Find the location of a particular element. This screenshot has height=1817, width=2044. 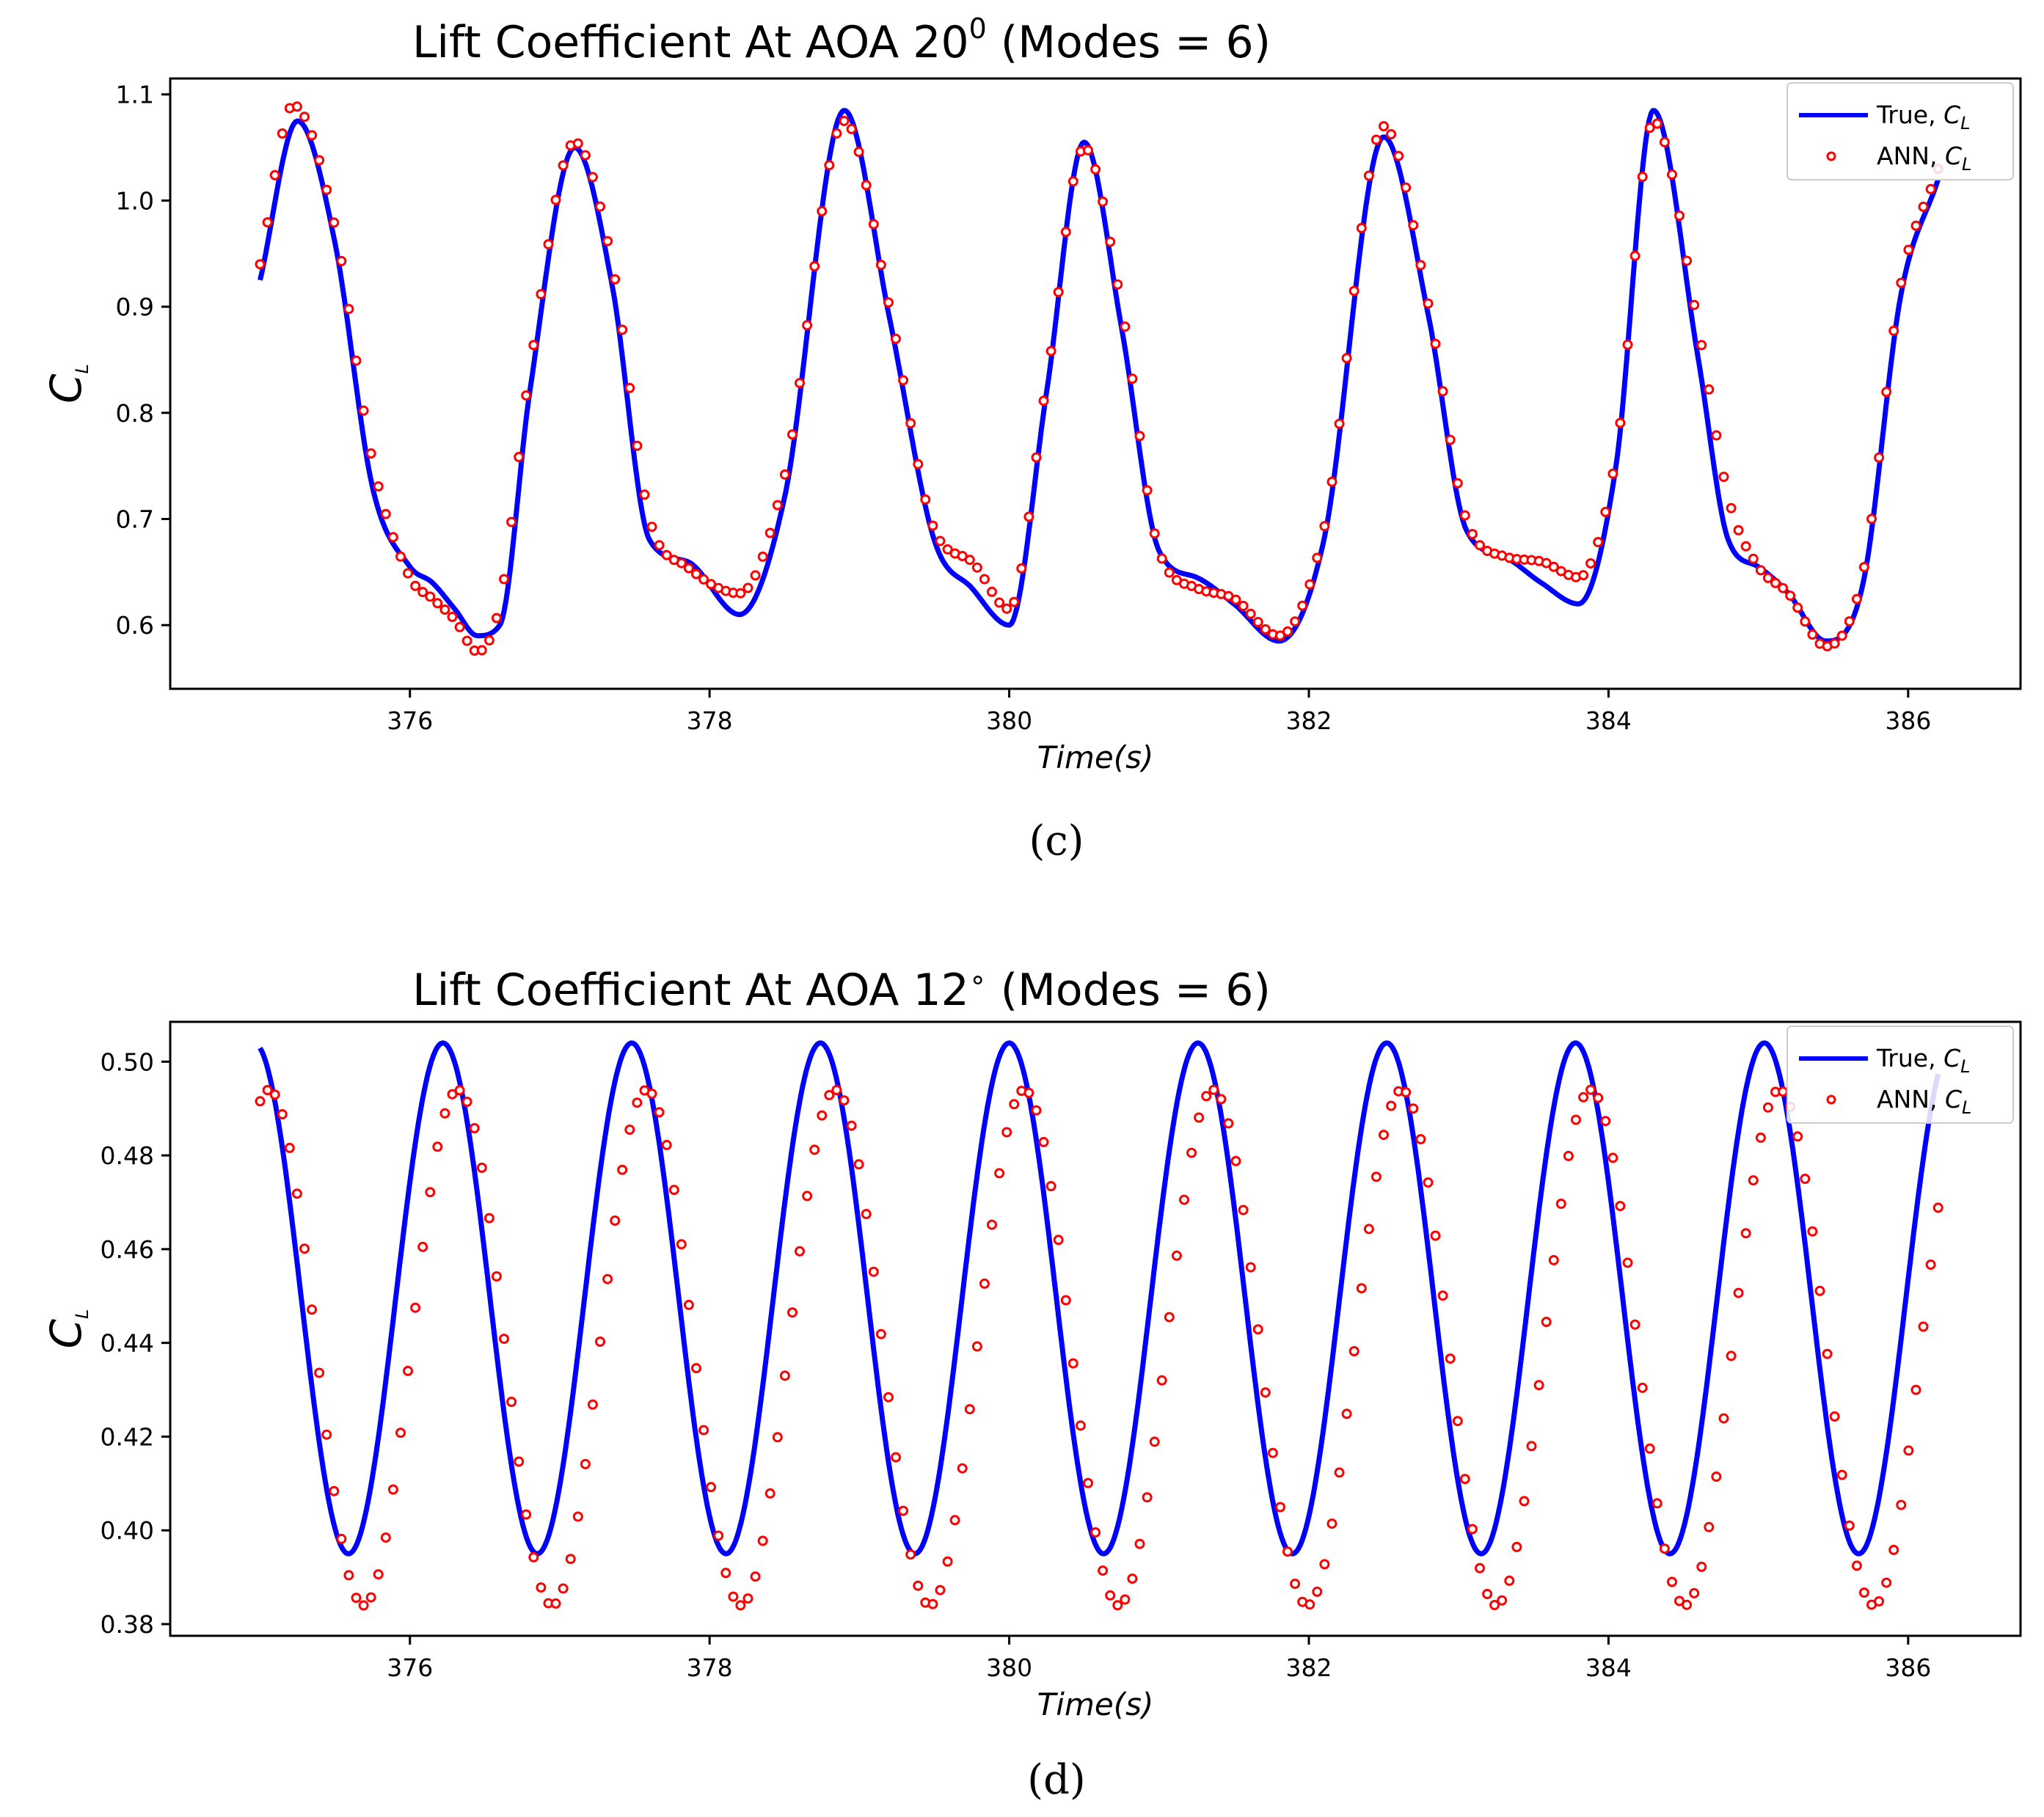

chart-d-x-tick-label: 386 is located at coordinates (1908, 1667).